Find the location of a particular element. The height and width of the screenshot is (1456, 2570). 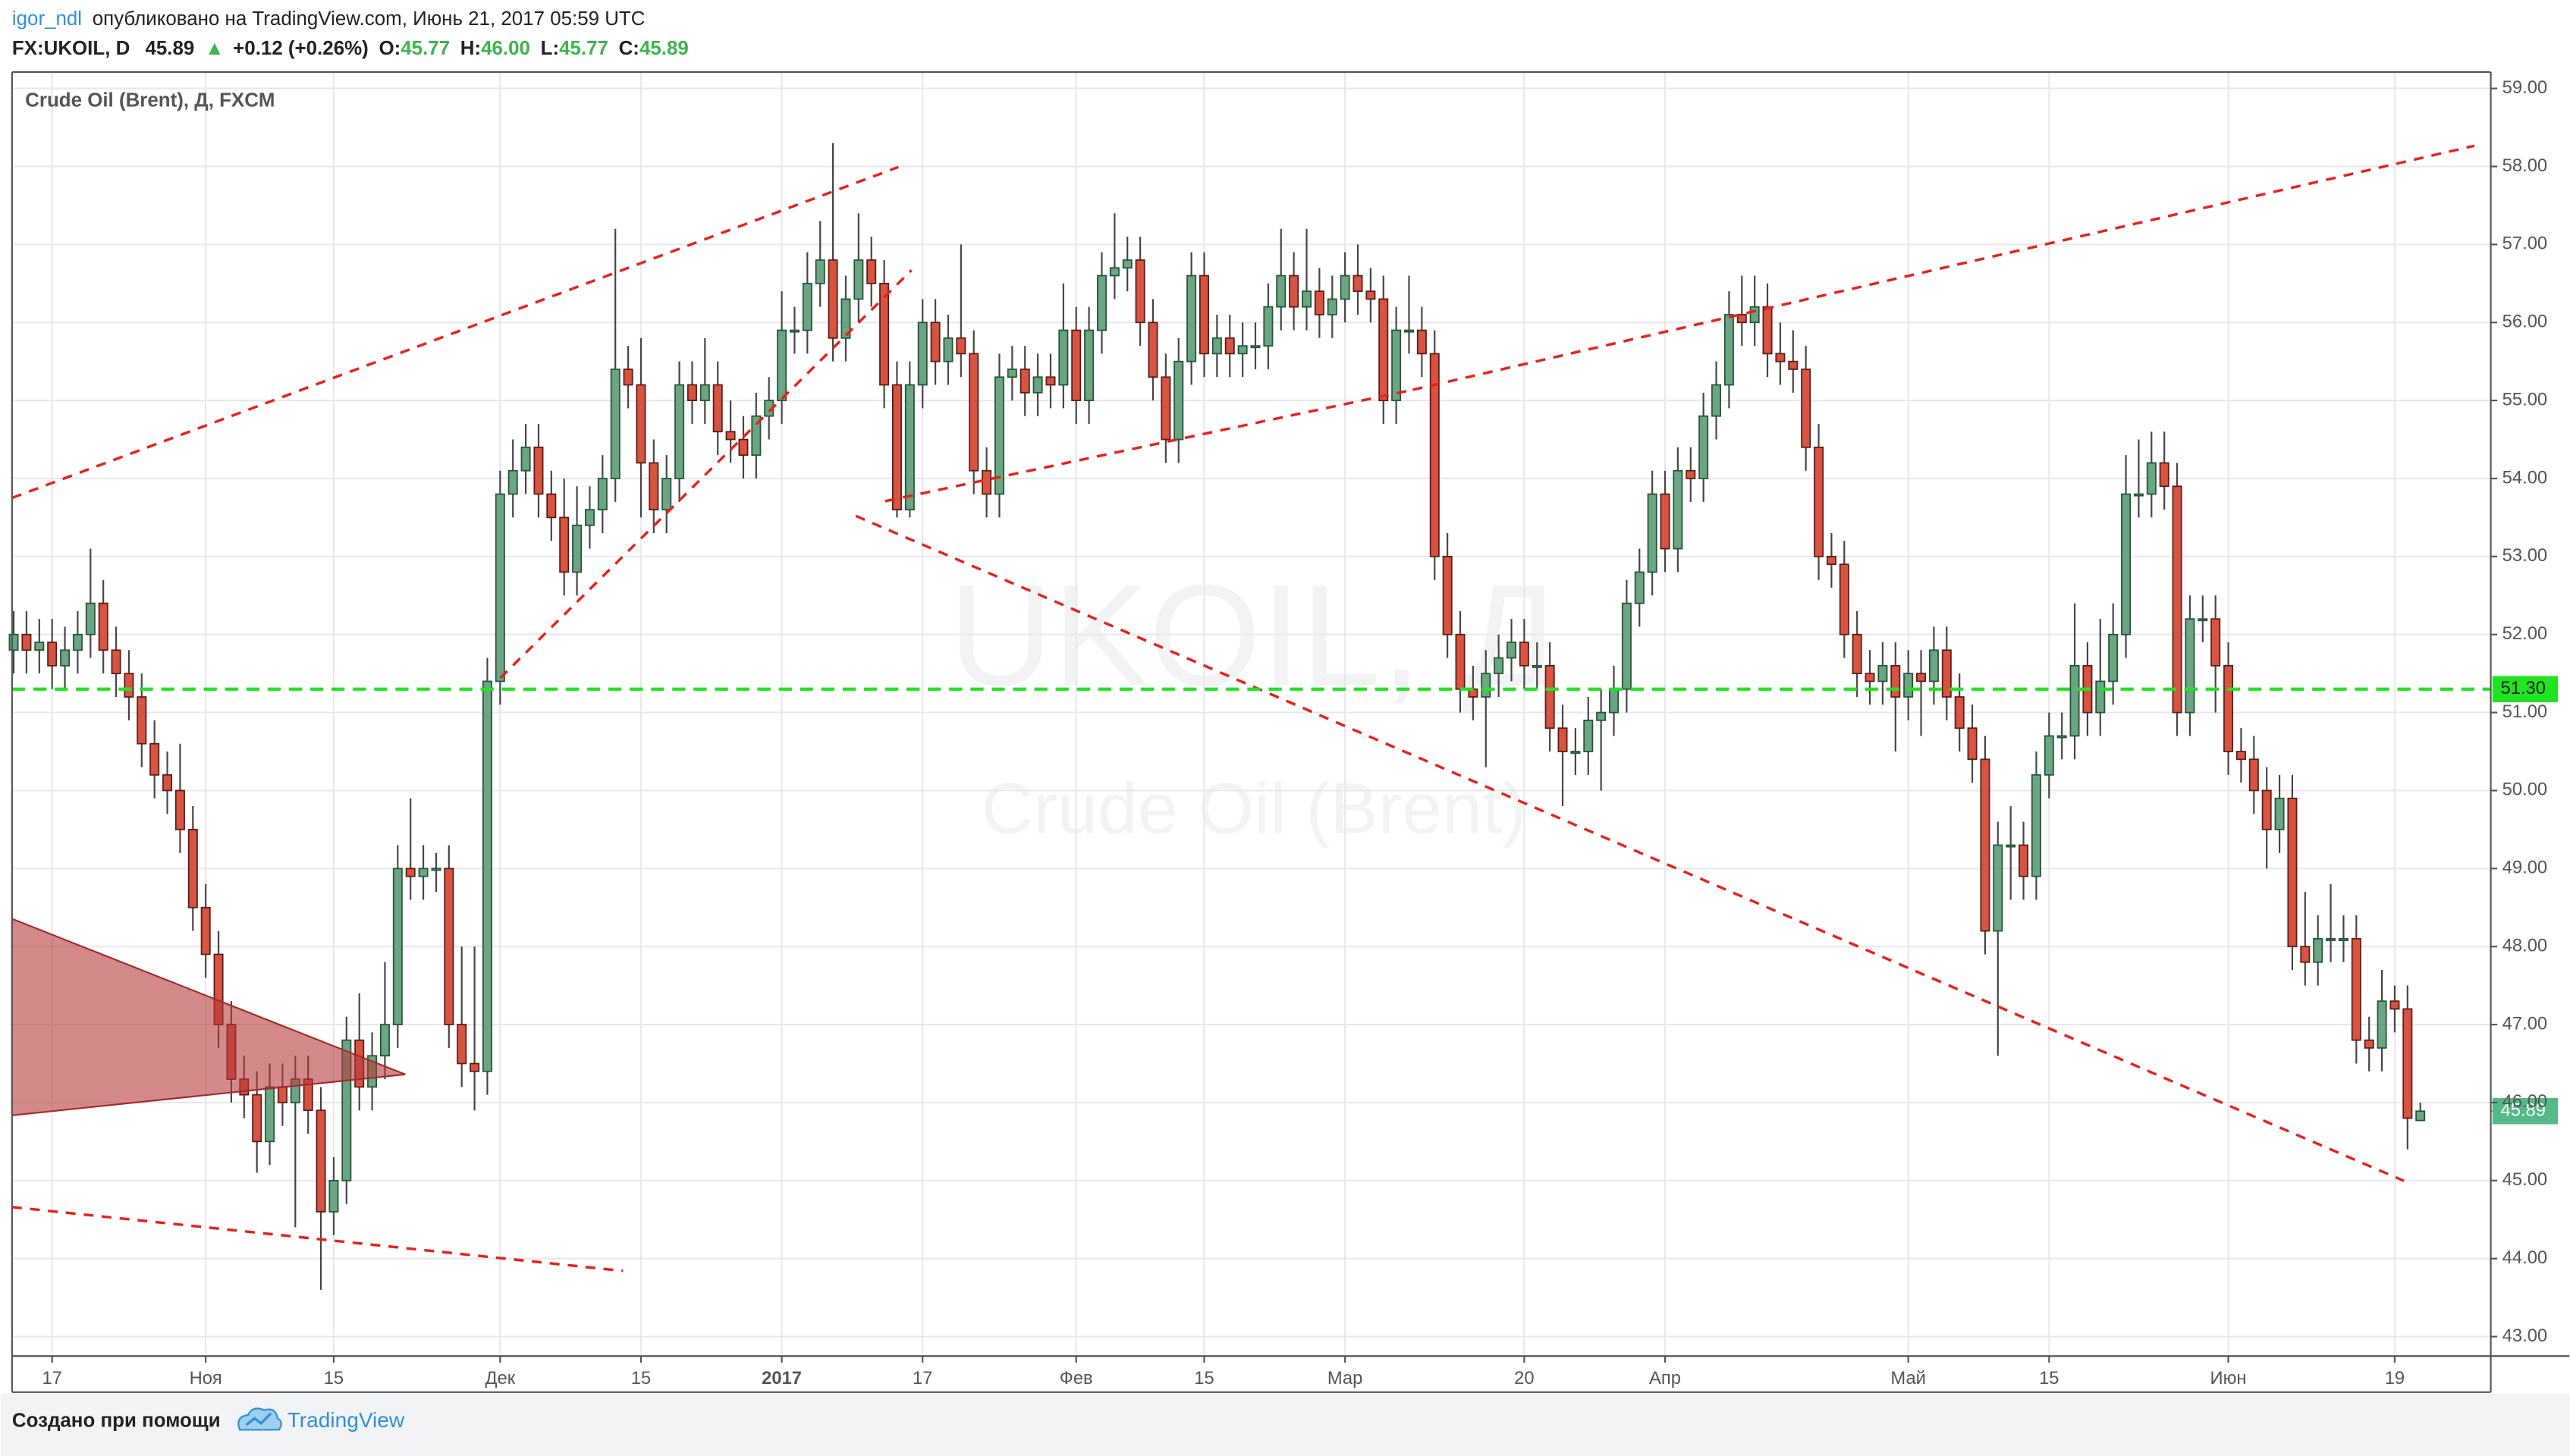

y-tick-label: 53.00 is located at coordinates (2524, 555).